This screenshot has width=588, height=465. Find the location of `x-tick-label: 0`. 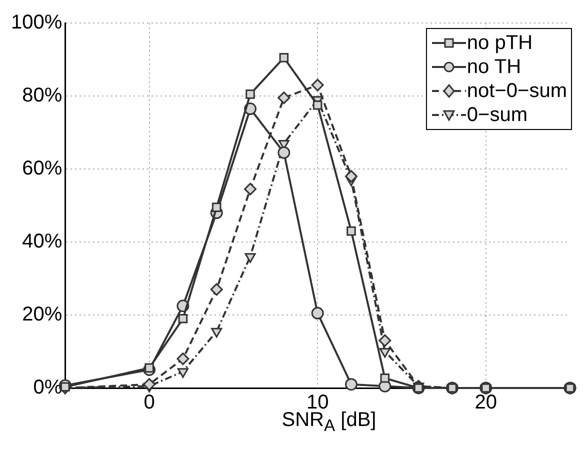

x-tick-label: 0 is located at coordinates (149, 403).